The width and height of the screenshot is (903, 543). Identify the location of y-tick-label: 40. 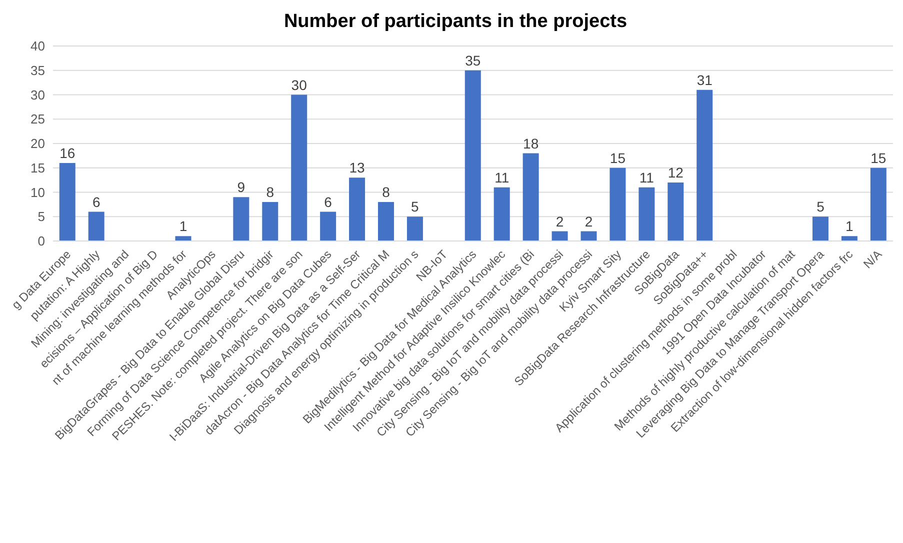
(37, 46).